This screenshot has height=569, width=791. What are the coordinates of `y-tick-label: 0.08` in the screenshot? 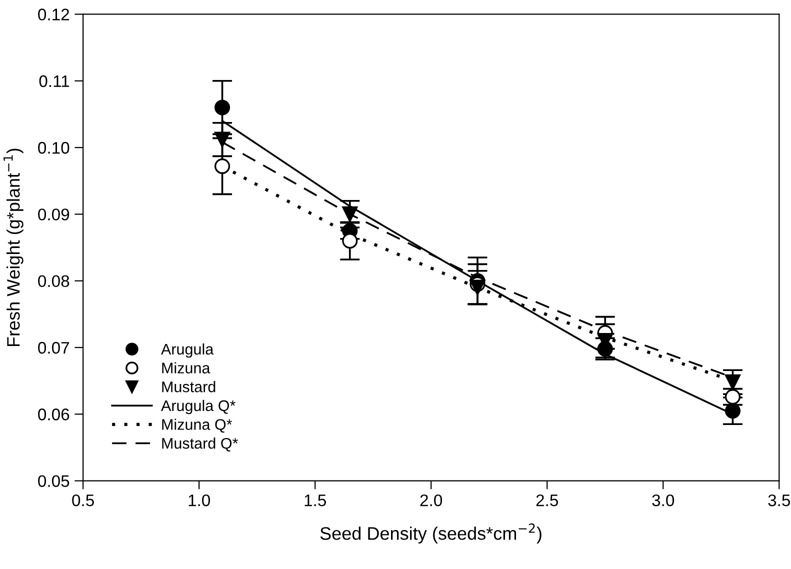 It's located at (54, 281).